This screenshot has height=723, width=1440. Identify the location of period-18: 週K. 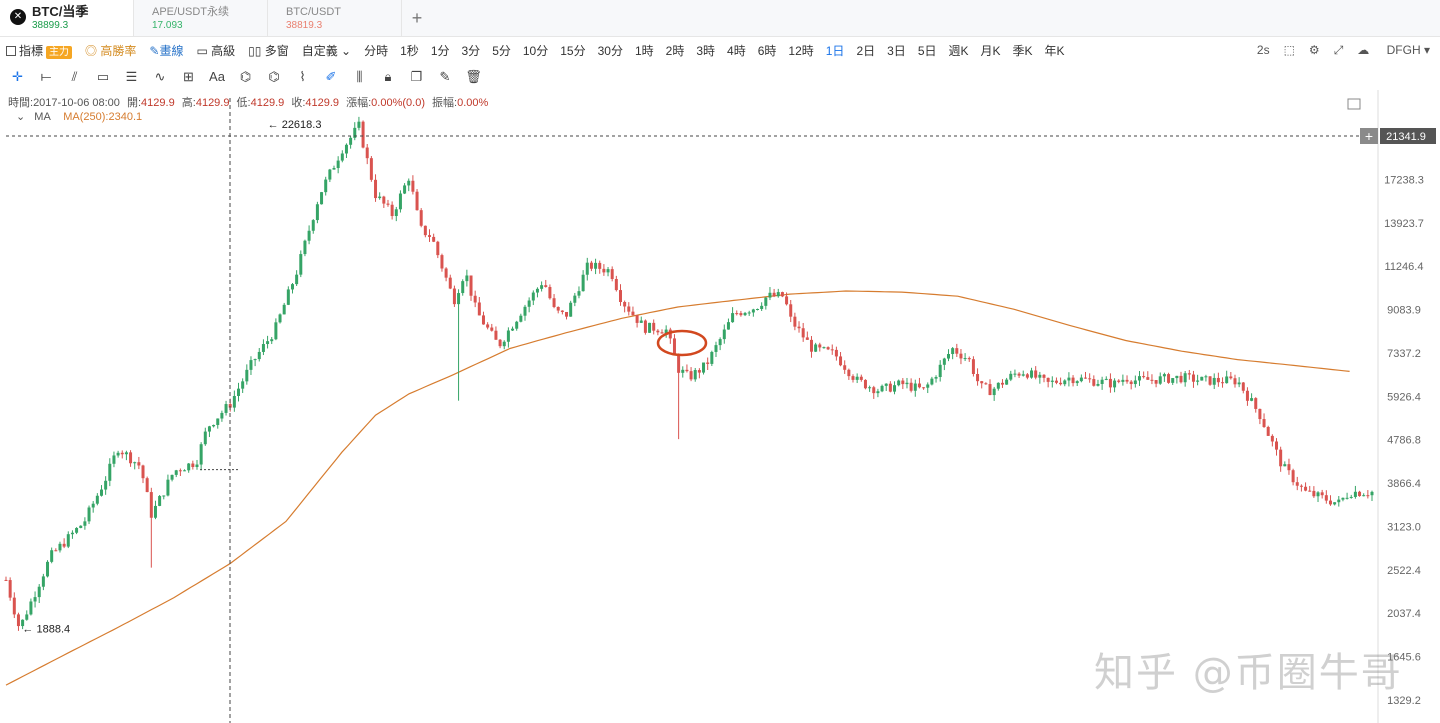
(958, 50).